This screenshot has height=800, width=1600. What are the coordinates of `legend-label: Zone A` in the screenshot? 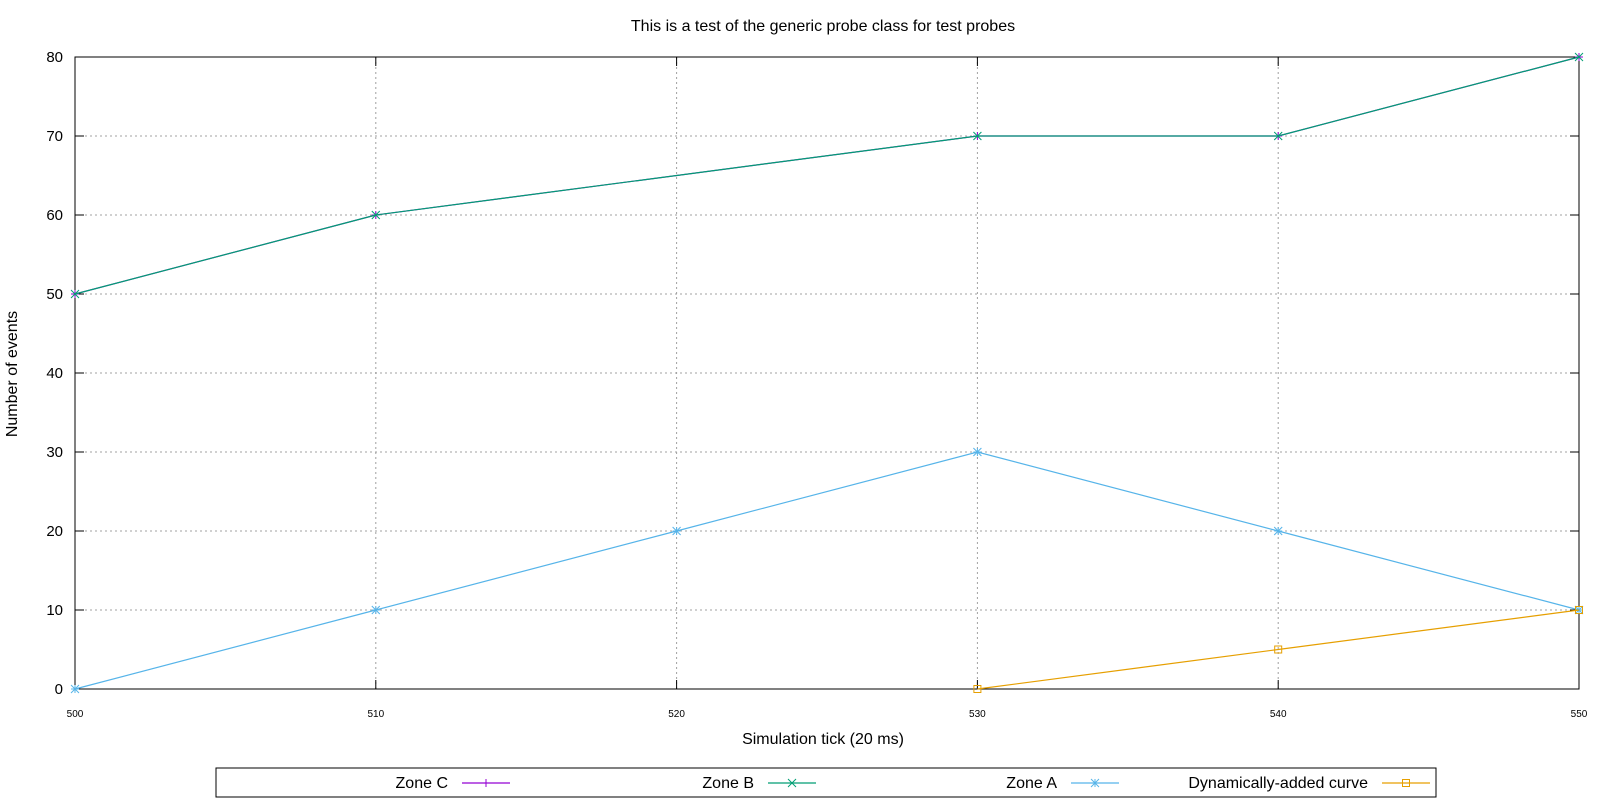 It's located at (1031, 783).